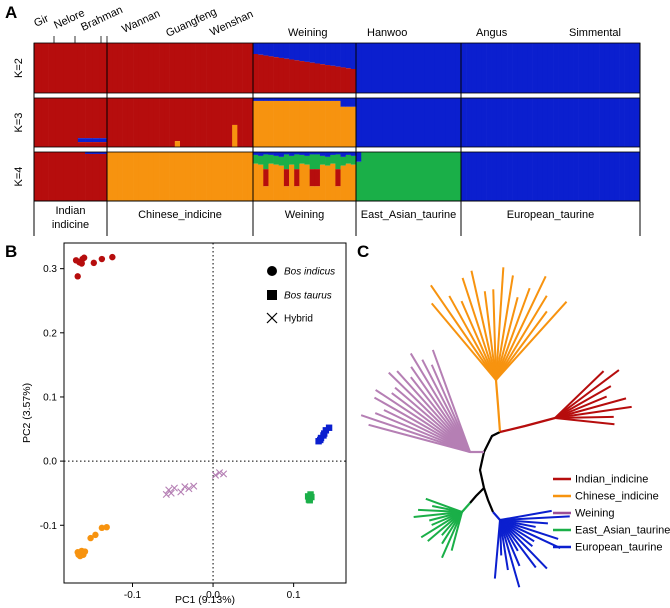  Describe the element at coordinates (41, 21) in the screenshot. I see `breed-label: Gir` at that location.